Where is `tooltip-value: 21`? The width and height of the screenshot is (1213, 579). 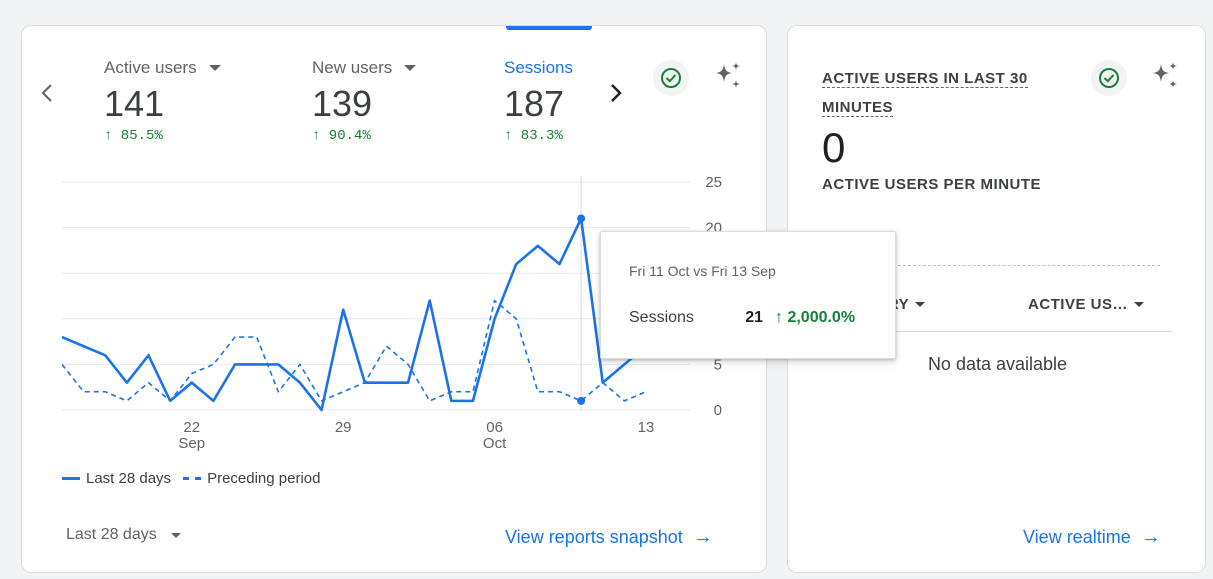 tooltip-value: 21 is located at coordinates (754, 317).